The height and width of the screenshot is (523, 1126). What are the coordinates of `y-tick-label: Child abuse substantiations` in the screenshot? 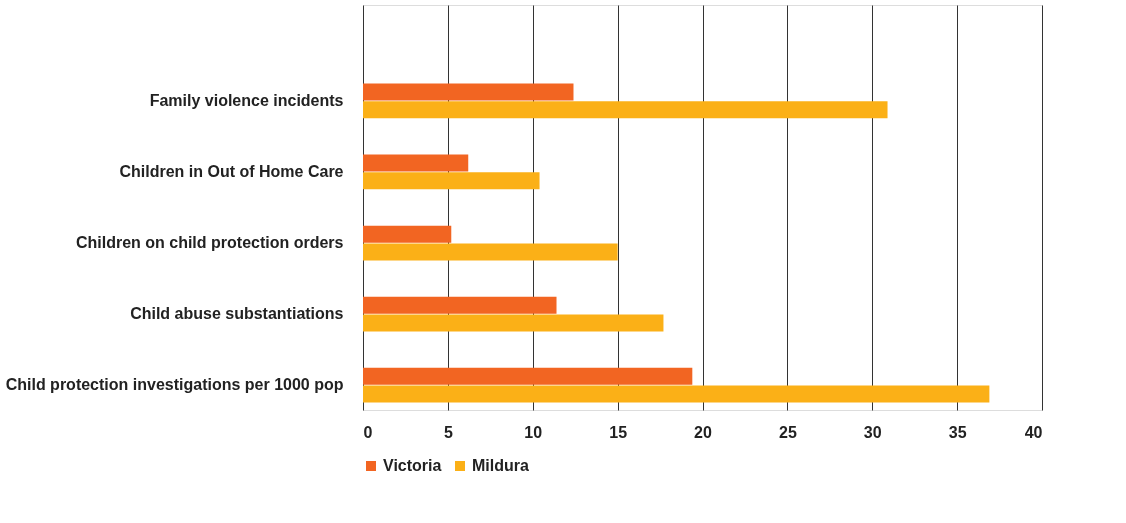 It's located at (237, 314).